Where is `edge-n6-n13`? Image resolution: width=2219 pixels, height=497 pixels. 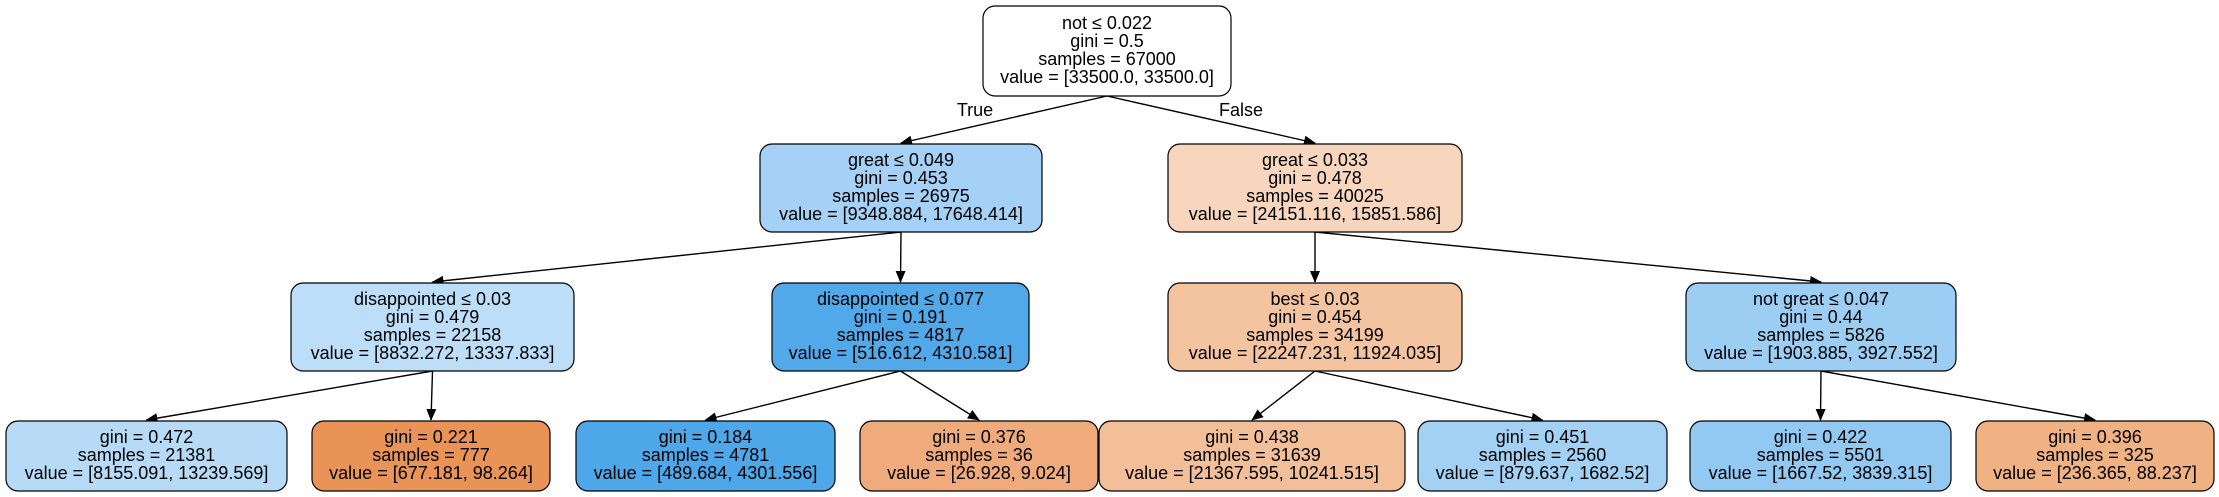
edge-n6-n13 is located at coordinates (1820, 395).